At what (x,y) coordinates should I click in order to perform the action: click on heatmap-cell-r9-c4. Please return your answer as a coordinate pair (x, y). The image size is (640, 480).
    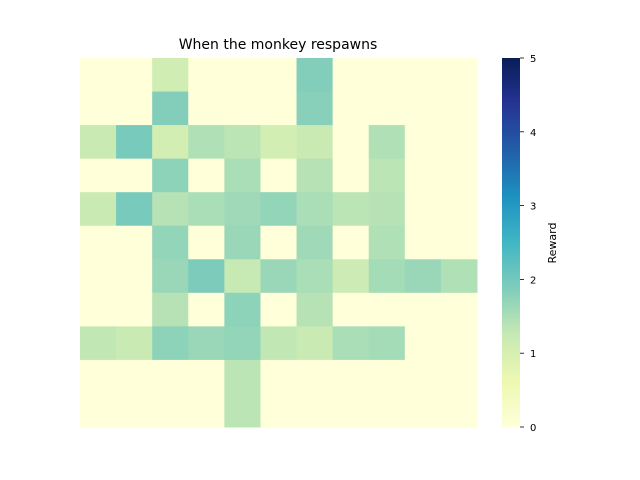
    Looking at the image, I should click on (242, 376).